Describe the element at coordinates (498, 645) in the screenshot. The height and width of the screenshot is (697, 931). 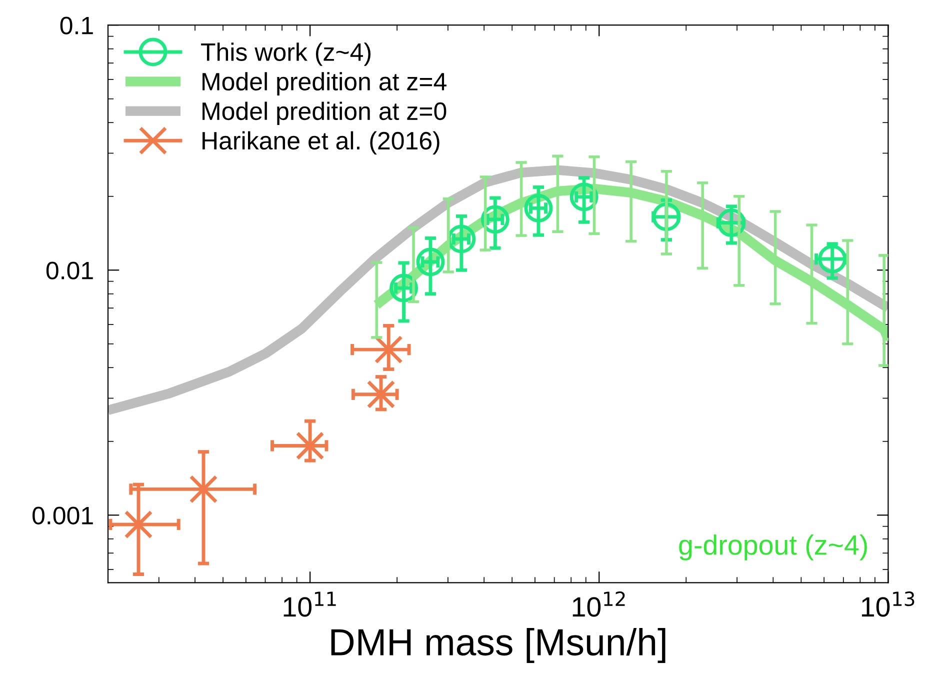
I see `x-axis-title: DMH mass [Msun/h]` at that location.